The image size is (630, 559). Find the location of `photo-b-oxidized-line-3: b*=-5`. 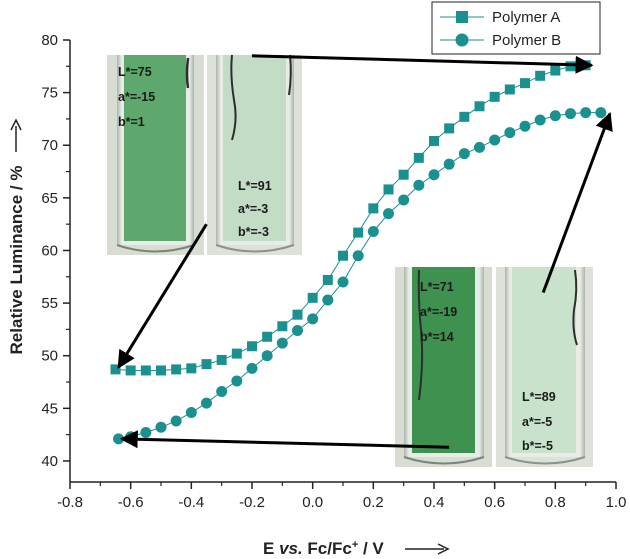

photo-b-oxidized-line-3: b*=-5 is located at coordinates (537, 446).